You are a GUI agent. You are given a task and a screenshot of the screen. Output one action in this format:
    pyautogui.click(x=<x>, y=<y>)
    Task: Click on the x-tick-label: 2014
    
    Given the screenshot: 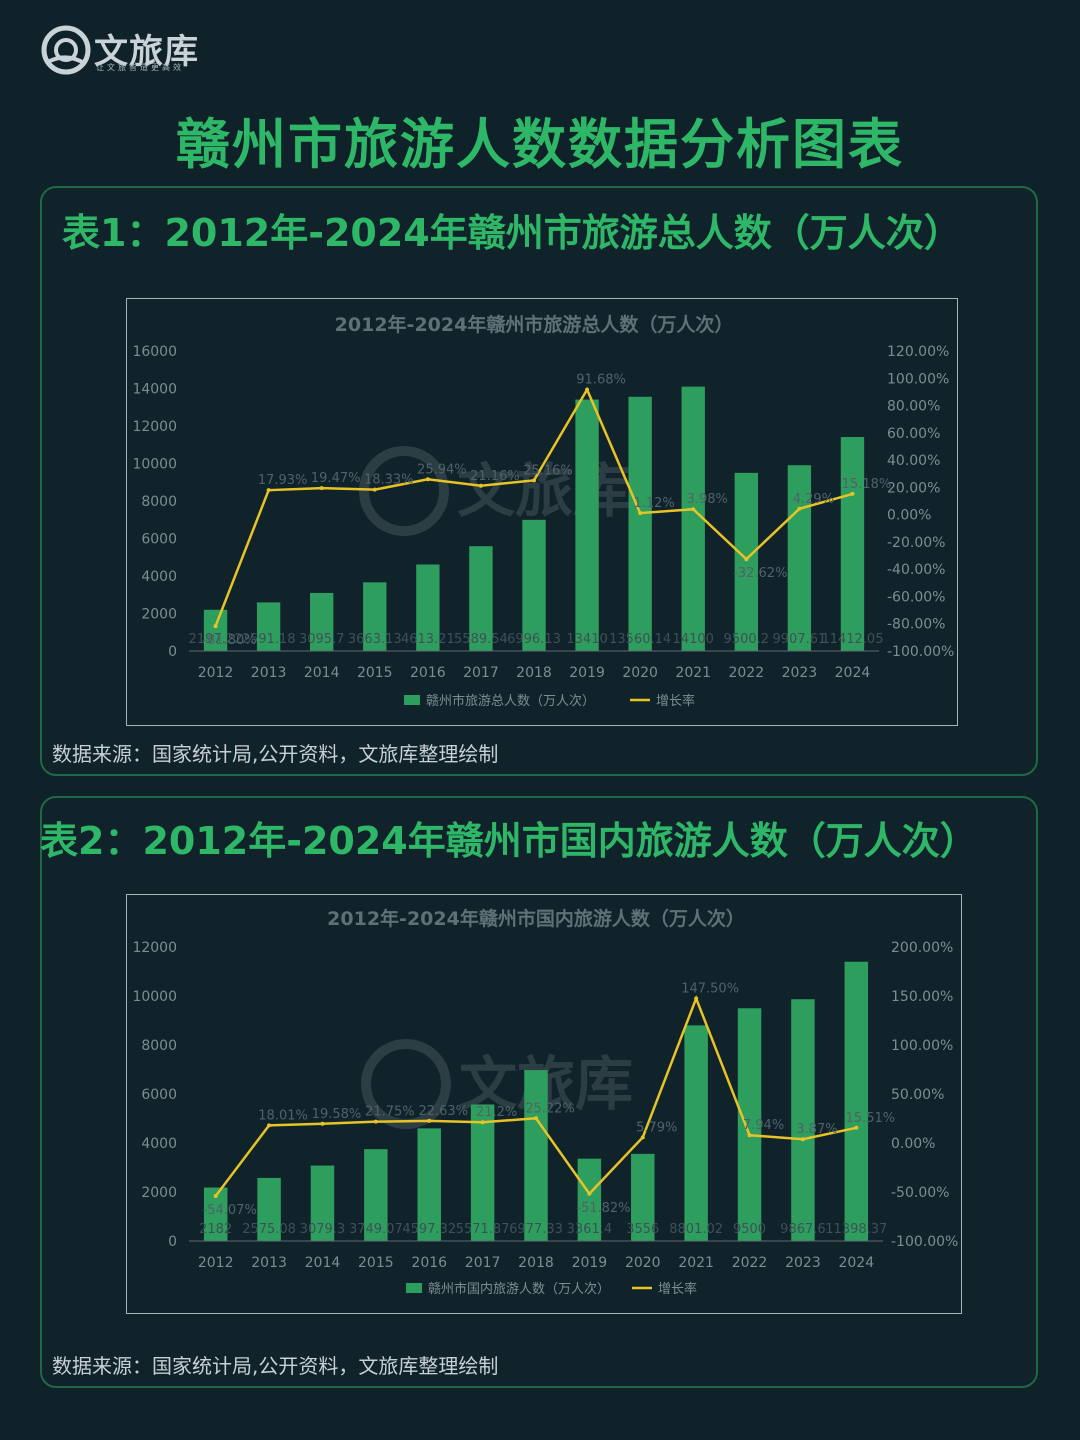 What is the action you would take?
    pyautogui.click(x=322, y=673)
    